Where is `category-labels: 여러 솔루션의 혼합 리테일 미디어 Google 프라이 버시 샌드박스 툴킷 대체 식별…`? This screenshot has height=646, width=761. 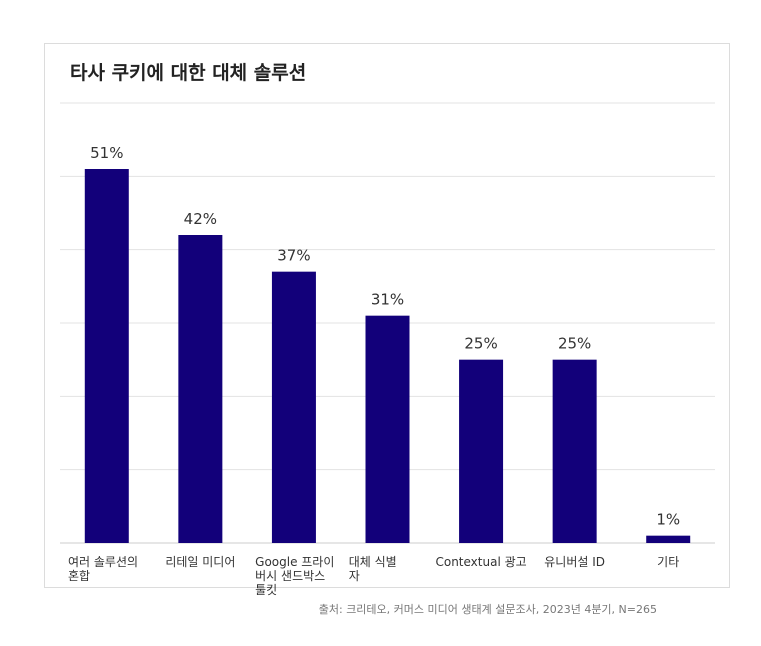
category-labels: 여러 솔루션의 혼합 리테일 미디어 Google 프라이 버시 샌드박스 툴킷 대체 식별… is located at coordinates (373, 576).